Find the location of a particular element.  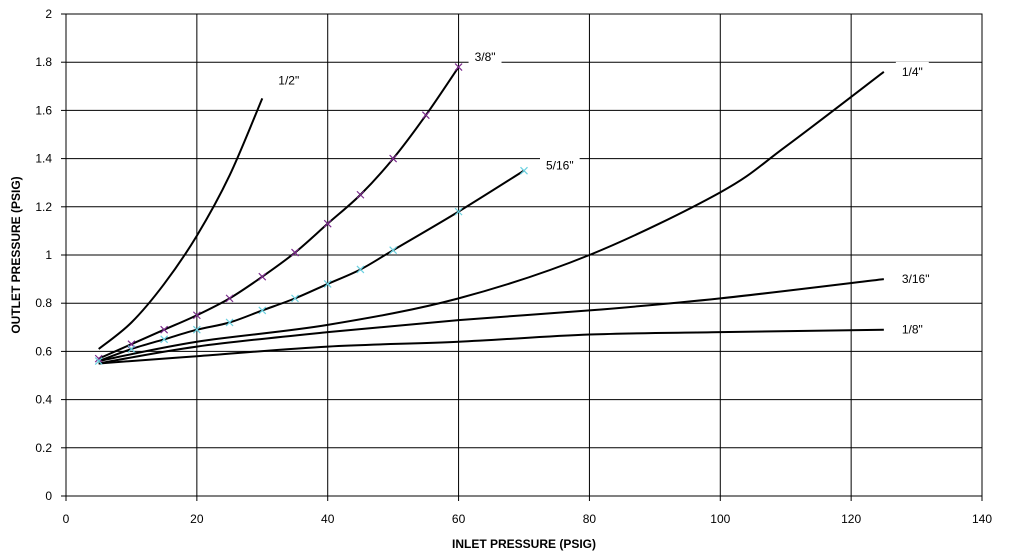

series-label: 1/4" is located at coordinates (912, 72).